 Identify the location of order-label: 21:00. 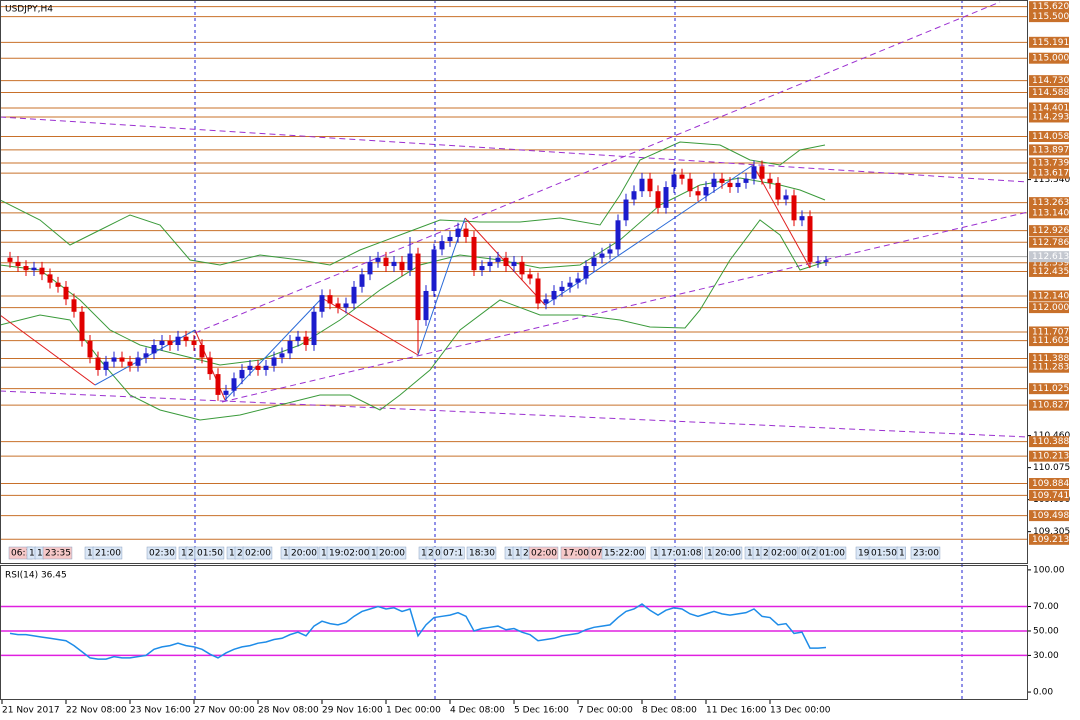
(108, 554).